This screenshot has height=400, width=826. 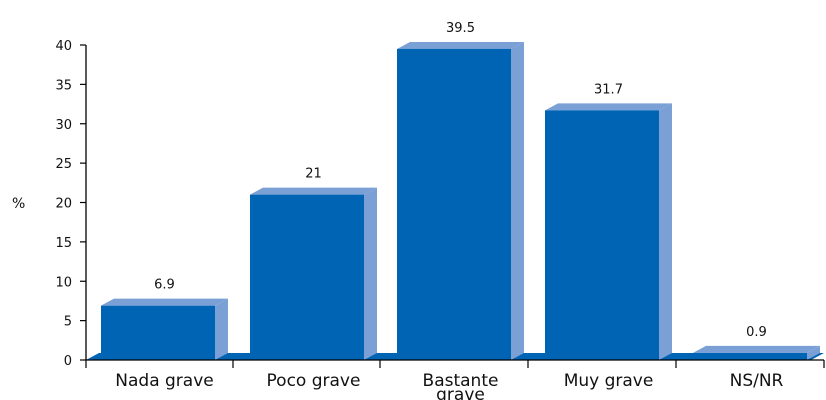 What do you see at coordinates (164, 285) in the screenshot?
I see `data-label: 6.9` at bounding box center [164, 285].